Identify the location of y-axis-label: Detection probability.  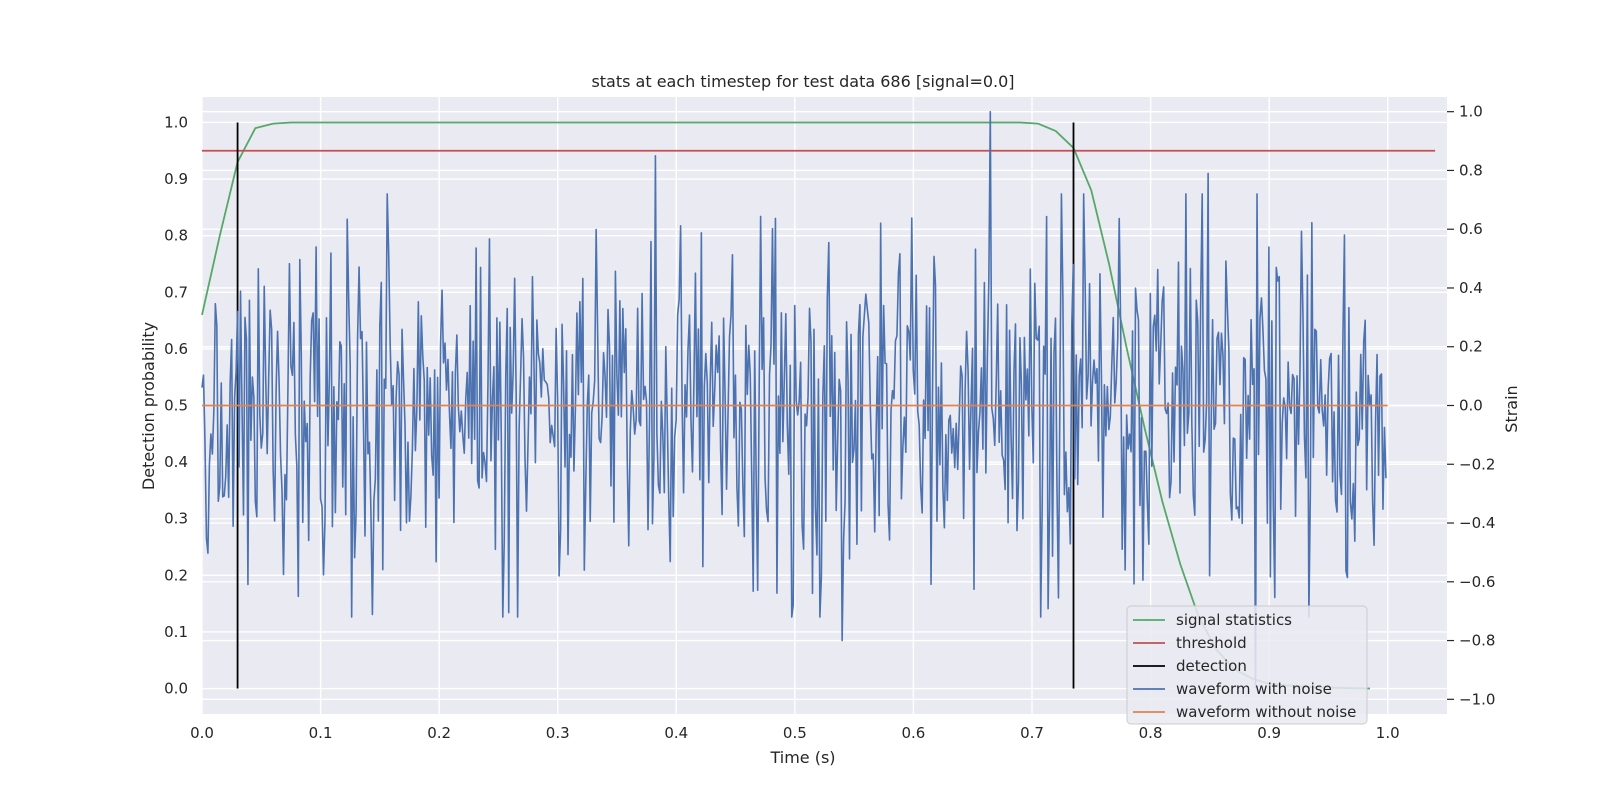
(148, 406).